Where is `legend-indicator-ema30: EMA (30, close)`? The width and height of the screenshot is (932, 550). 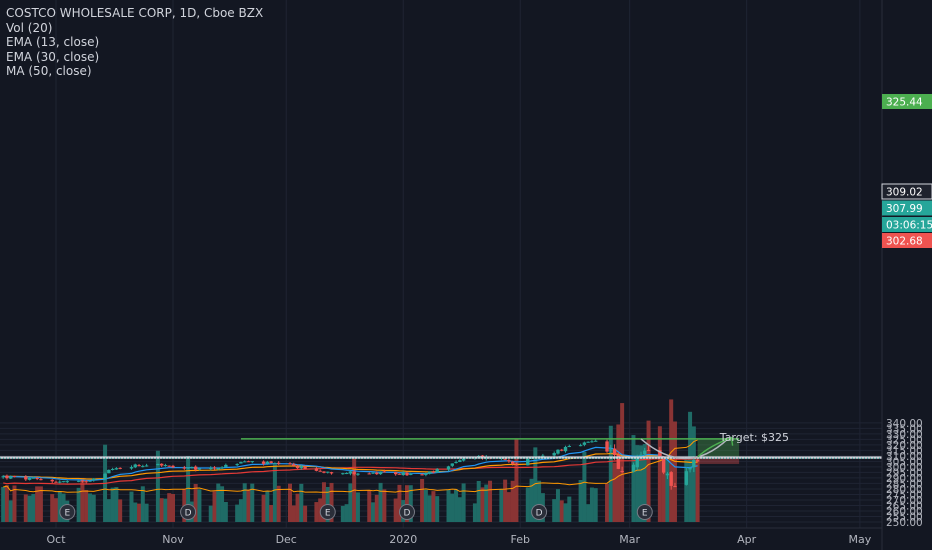
legend-indicator-ema30: EMA (30, close) is located at coordinates (53, 56).